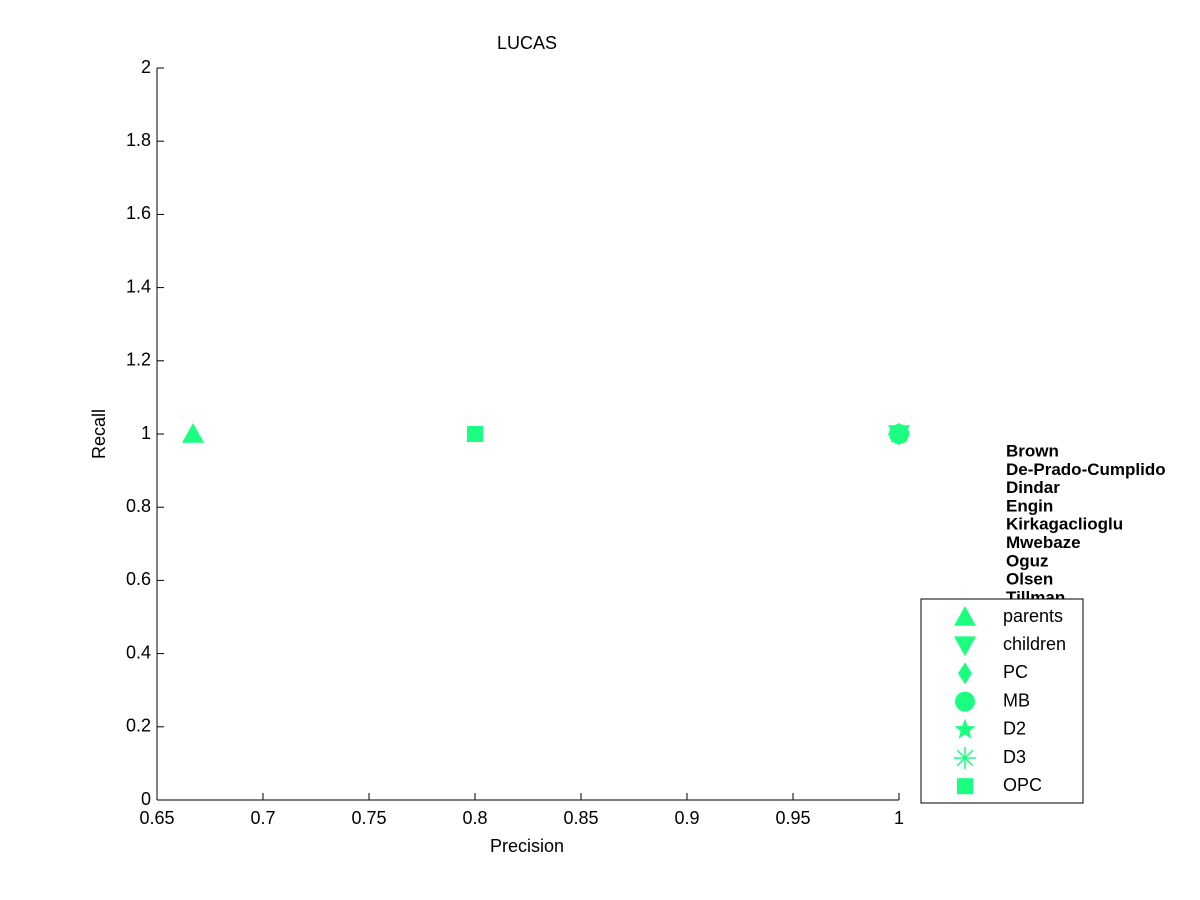  Describe the element at coordinates (1034, 644) in the screenshot. I see `legend-label: children` at that location.